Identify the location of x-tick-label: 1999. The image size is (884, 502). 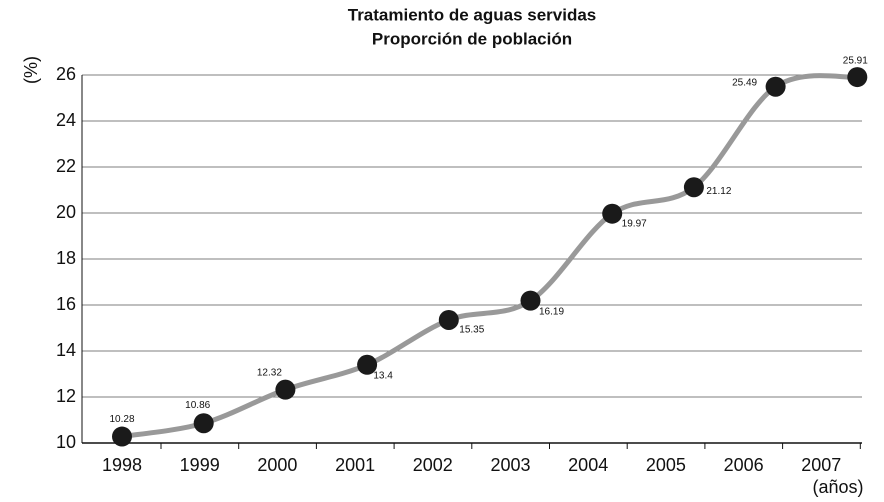
(200, 465).